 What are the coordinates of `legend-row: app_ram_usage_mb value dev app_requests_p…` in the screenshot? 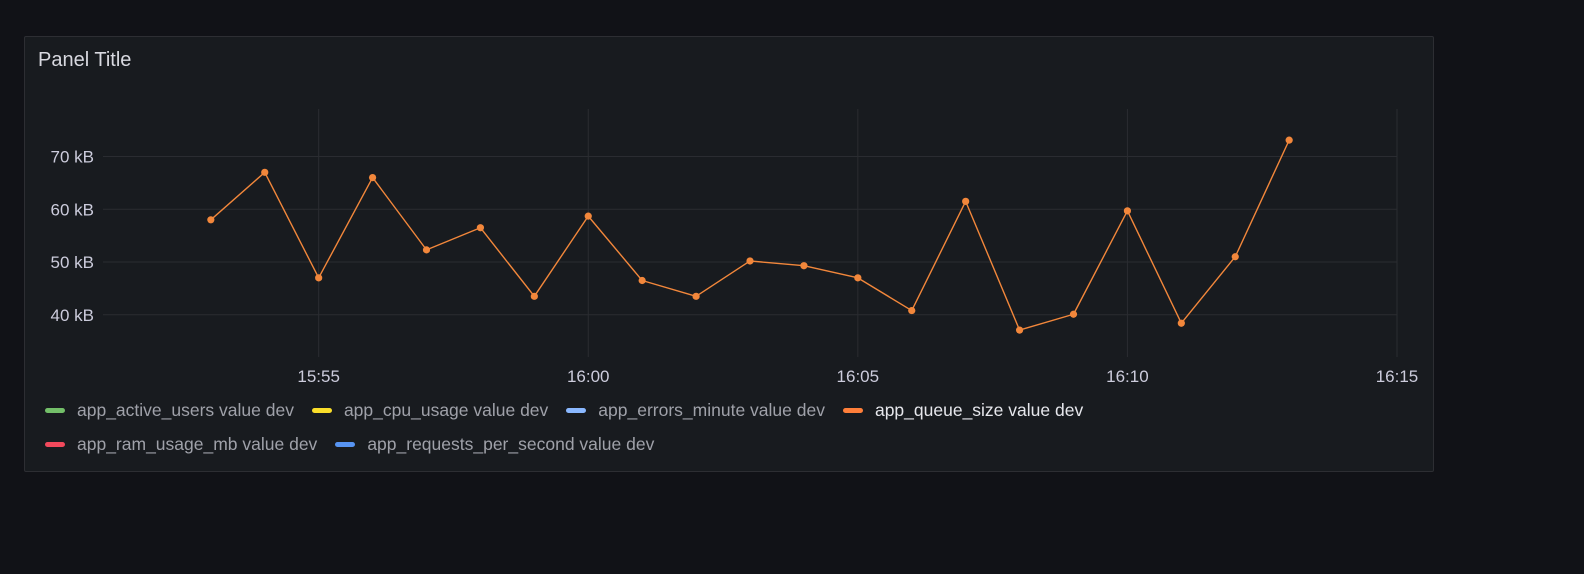 It's located at (725, 444).